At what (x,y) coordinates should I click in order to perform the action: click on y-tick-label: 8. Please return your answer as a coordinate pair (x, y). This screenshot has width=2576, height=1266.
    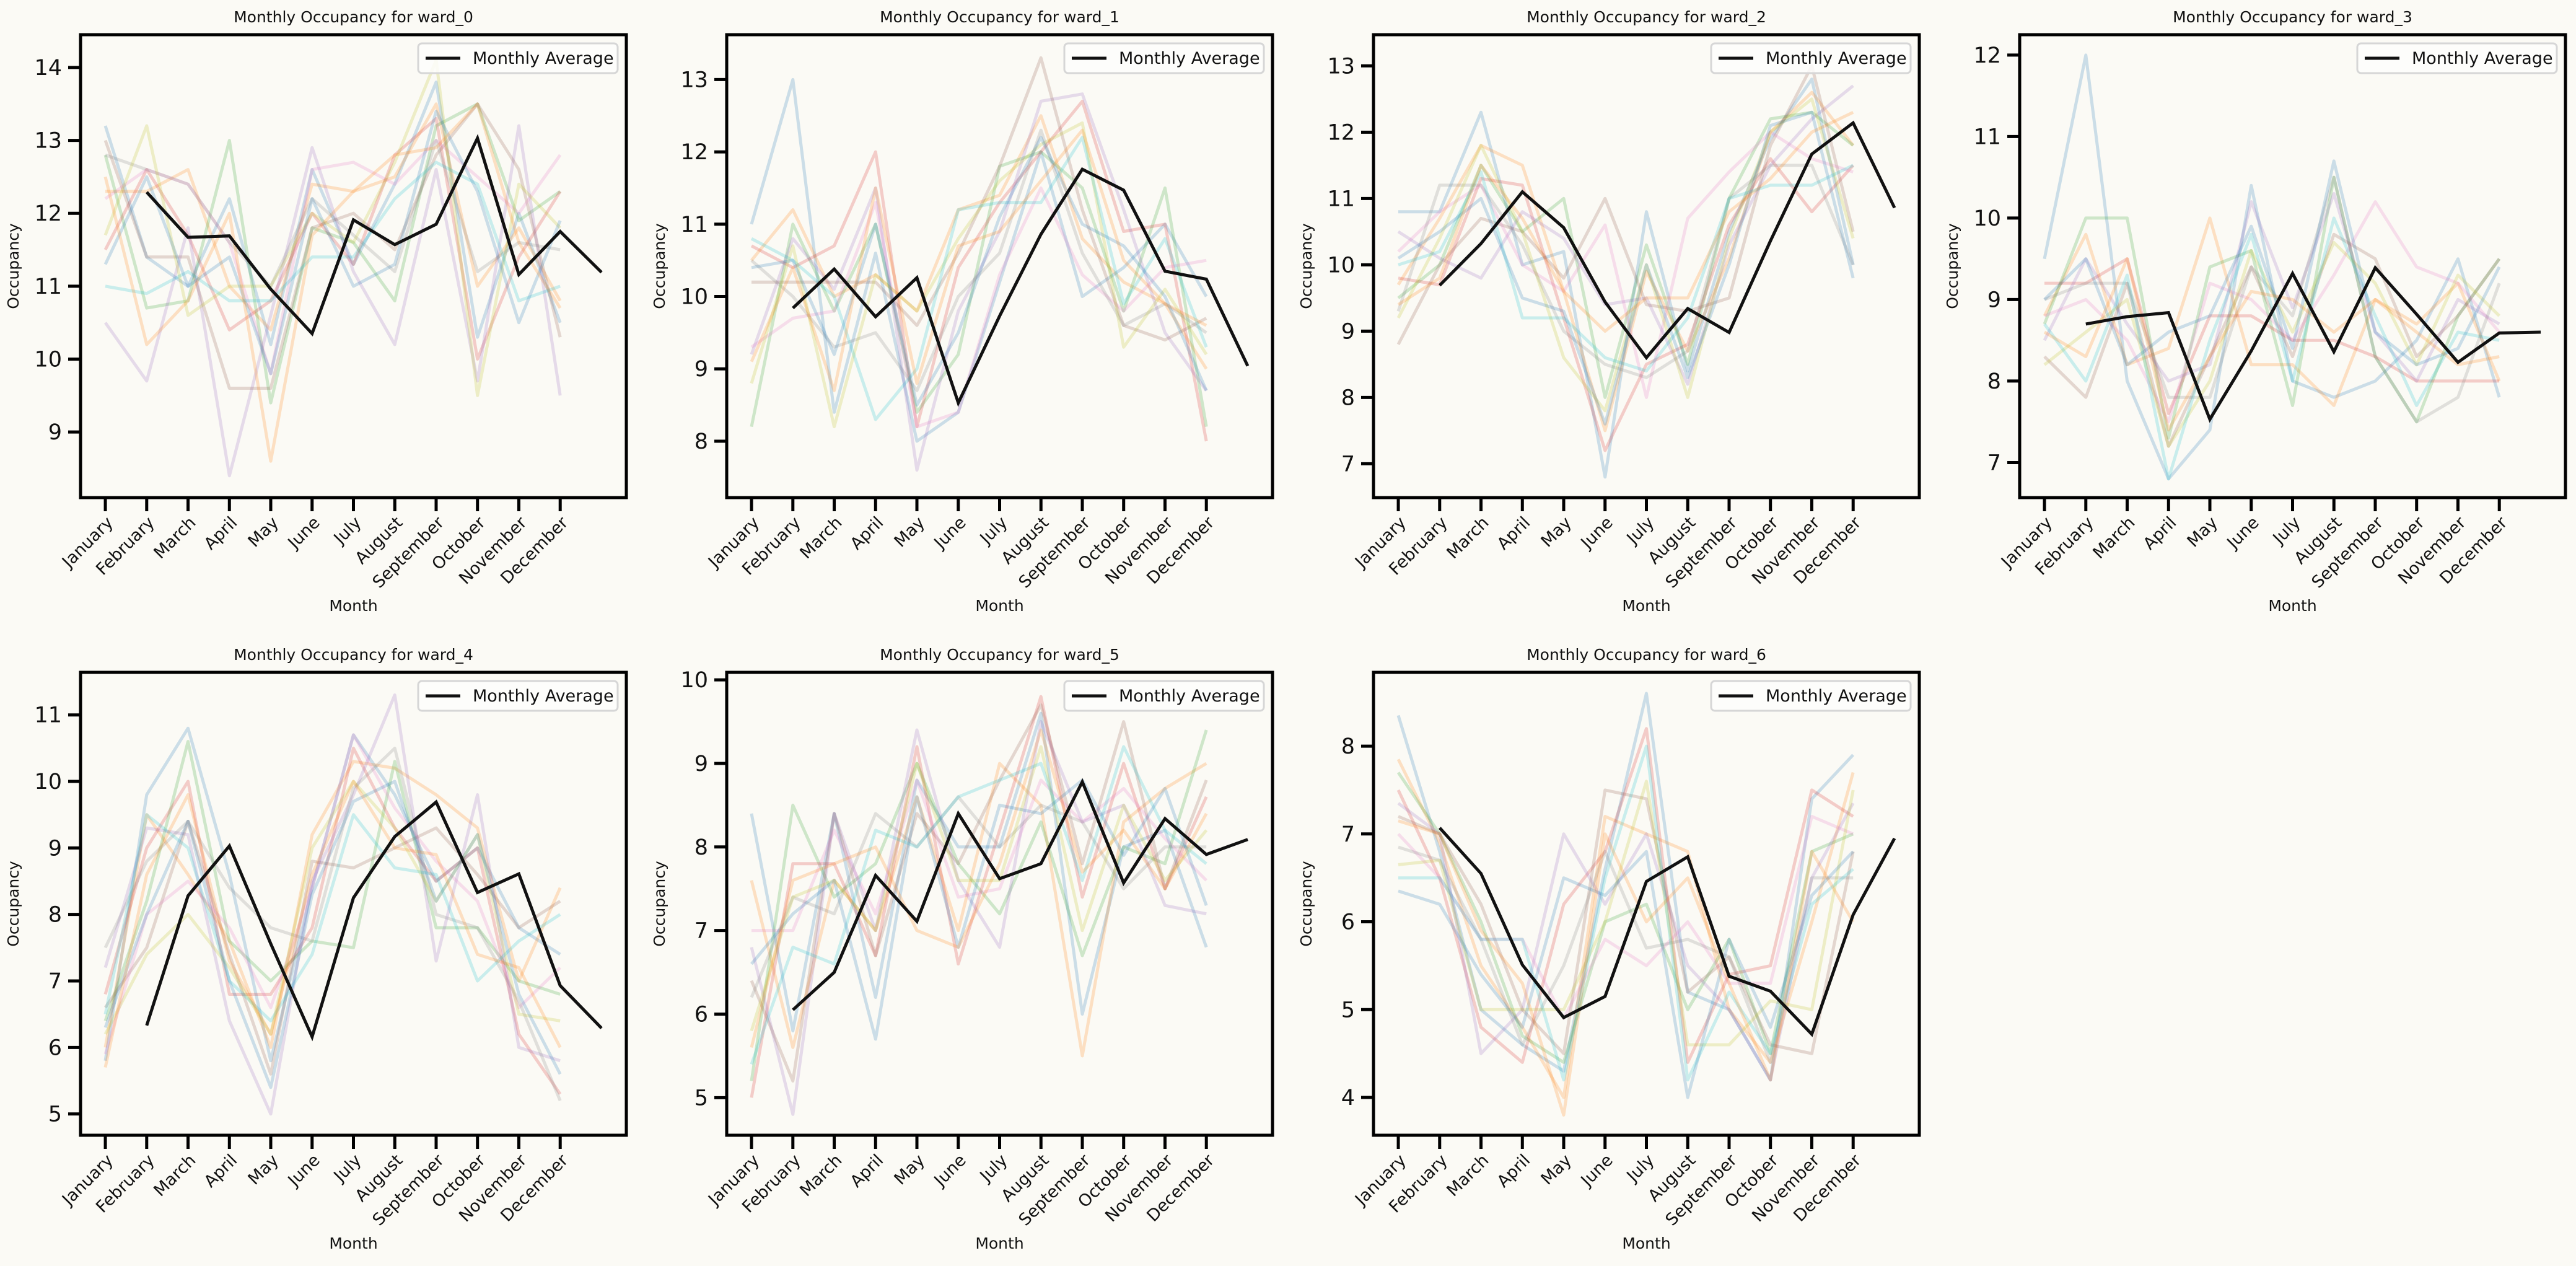
    Looking at the image, I should click on (1348, 398).